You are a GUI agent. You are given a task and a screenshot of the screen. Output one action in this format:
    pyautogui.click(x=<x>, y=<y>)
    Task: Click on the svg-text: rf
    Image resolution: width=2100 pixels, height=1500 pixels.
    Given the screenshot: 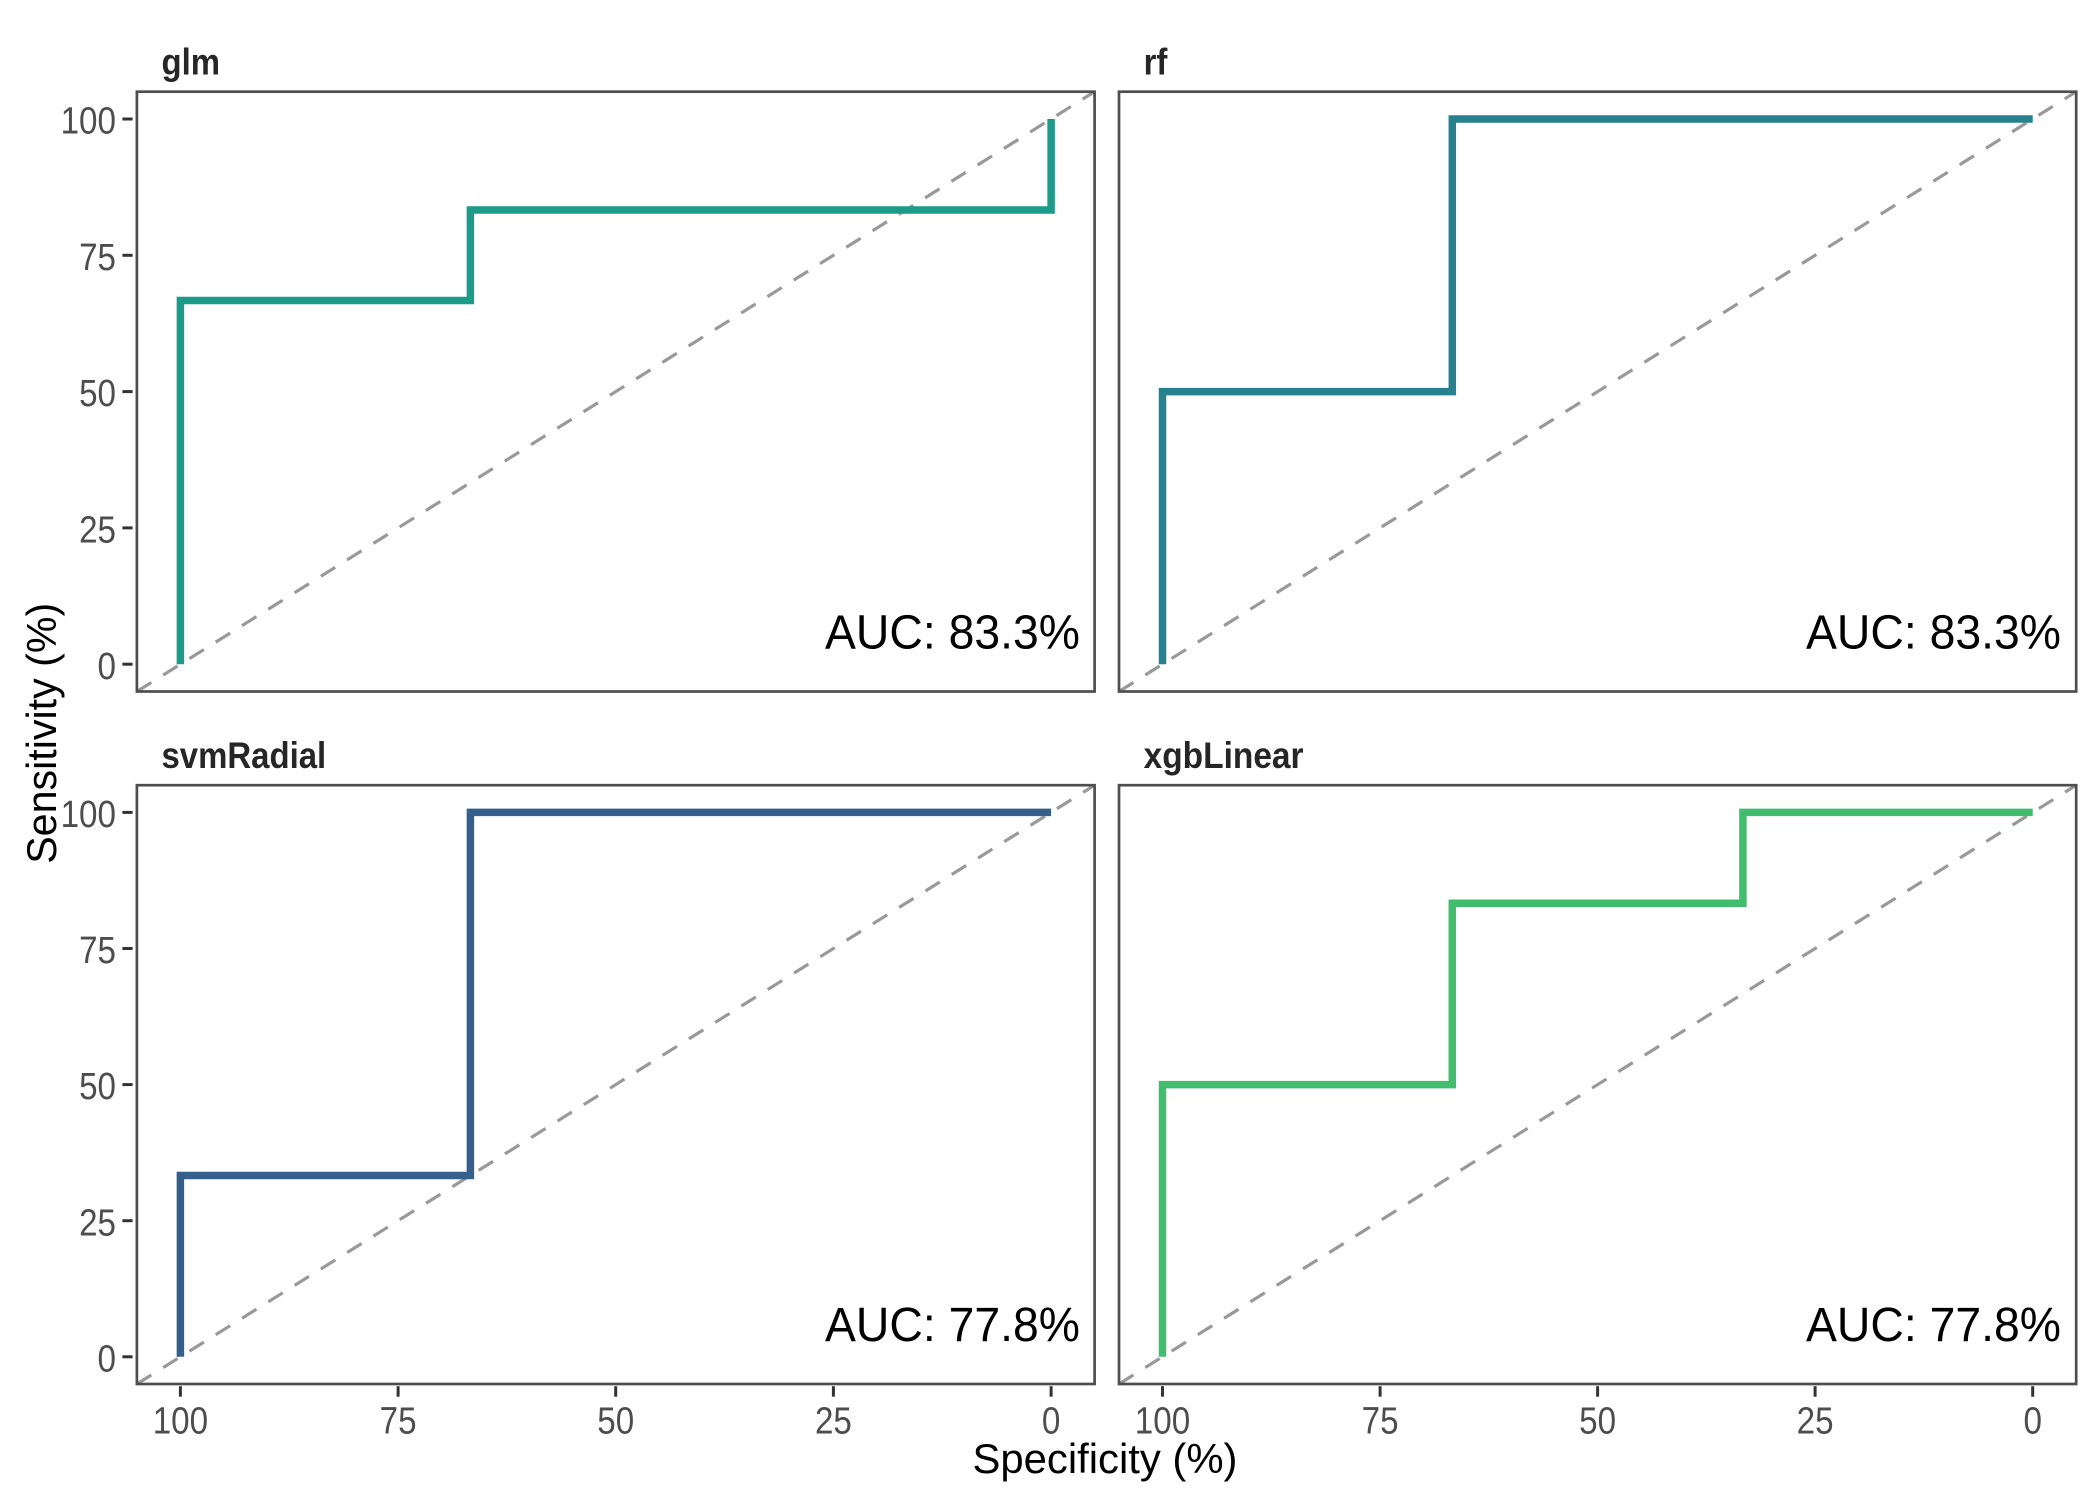 What is the action you would take?
    pyautogui.click(x=1156, y=62)
    